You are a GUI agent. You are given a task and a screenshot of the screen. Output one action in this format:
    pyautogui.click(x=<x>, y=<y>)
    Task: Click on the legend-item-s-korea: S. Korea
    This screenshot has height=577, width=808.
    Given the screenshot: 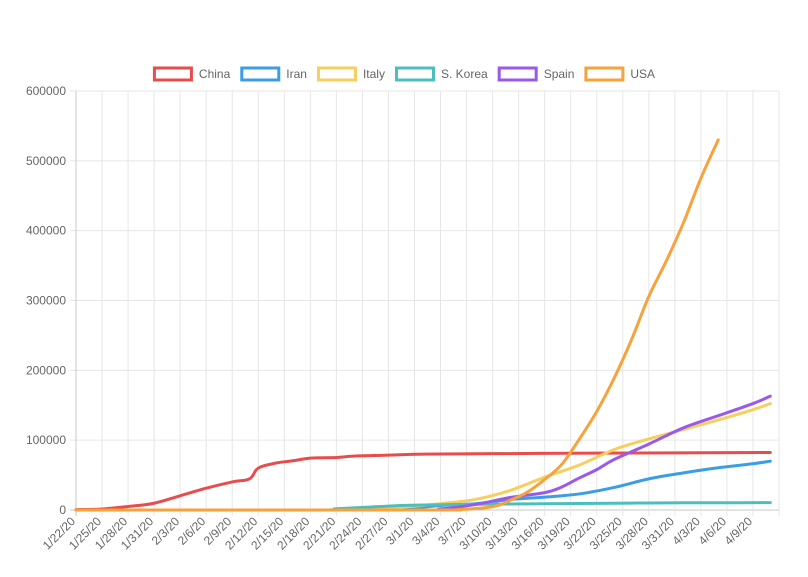 What is the action you would take?
    pyautogui.click(x=441, y=74)
    